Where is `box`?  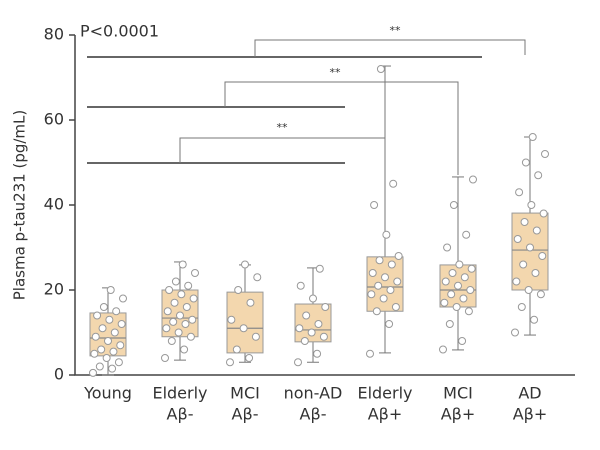
box is located at coordinates (530, 251).